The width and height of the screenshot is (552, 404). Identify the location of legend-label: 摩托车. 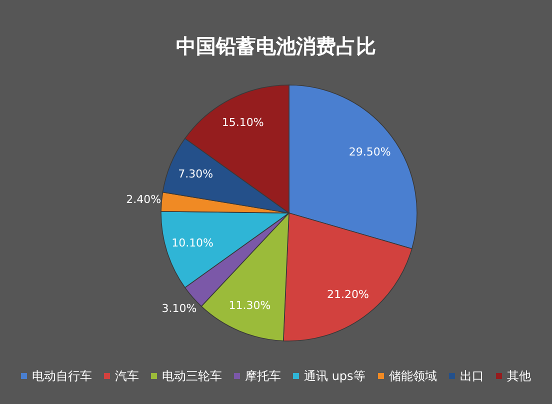
(263, 376).